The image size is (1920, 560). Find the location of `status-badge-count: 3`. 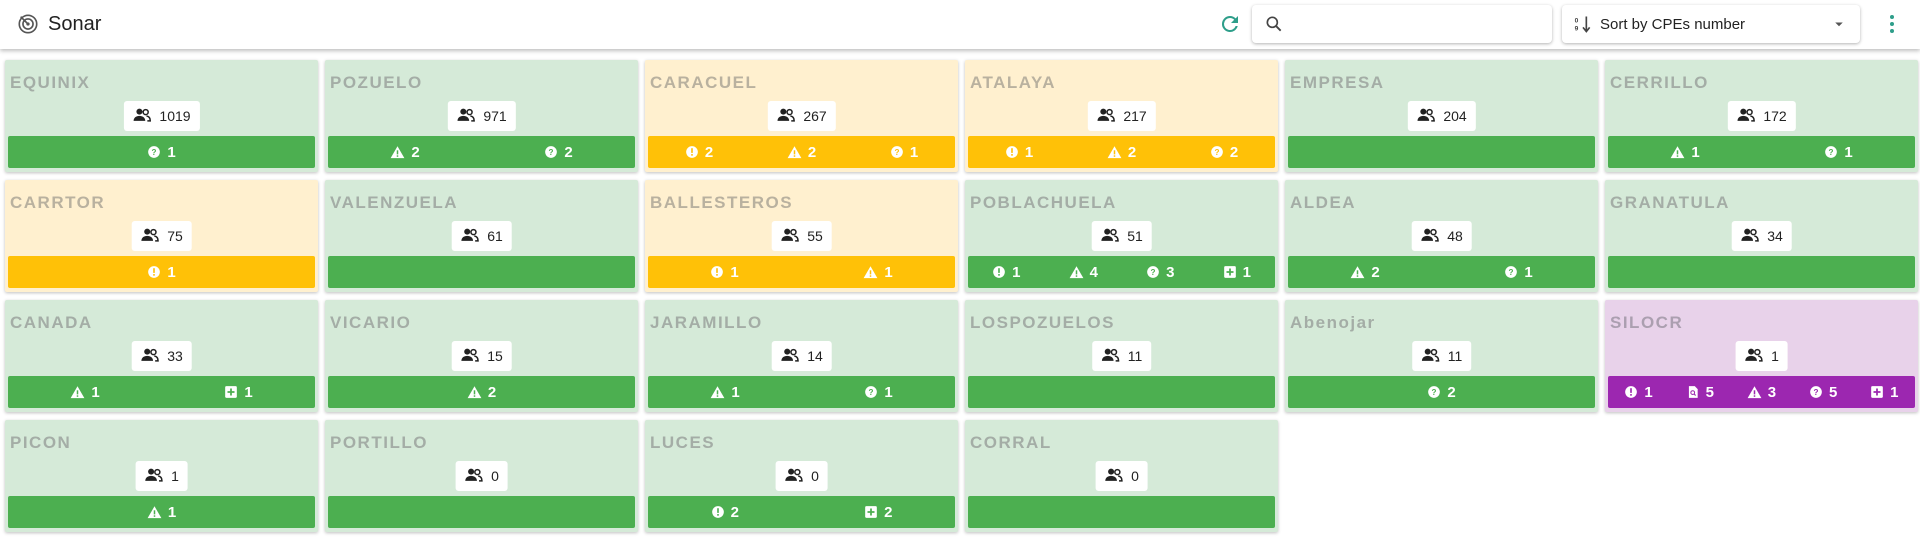

status-badge-count: 3 is located at coordinates (1772, 392).